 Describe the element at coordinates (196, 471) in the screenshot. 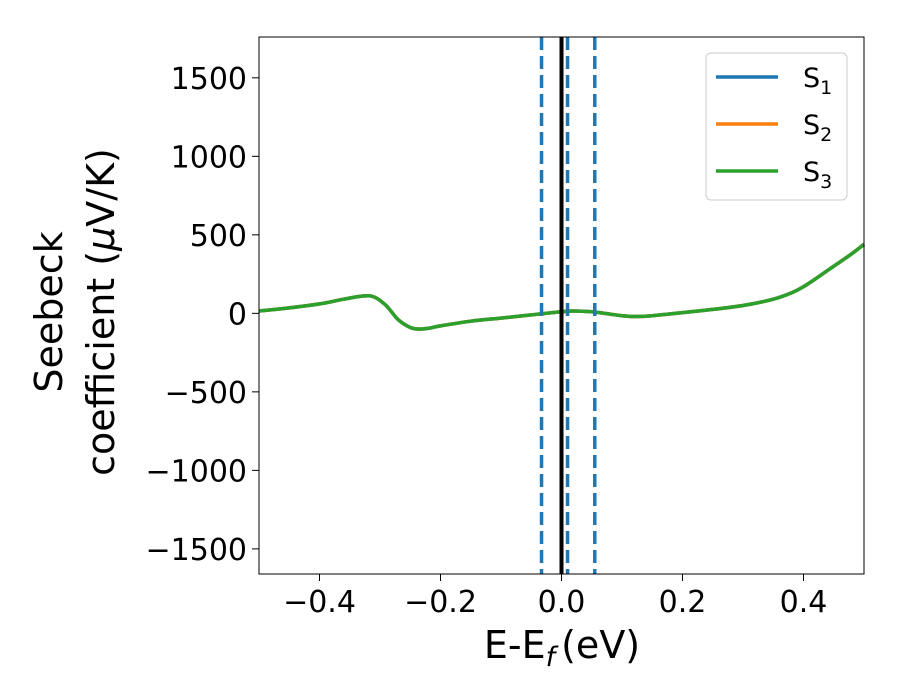

I see `y-tick-label: −1000` at that location.